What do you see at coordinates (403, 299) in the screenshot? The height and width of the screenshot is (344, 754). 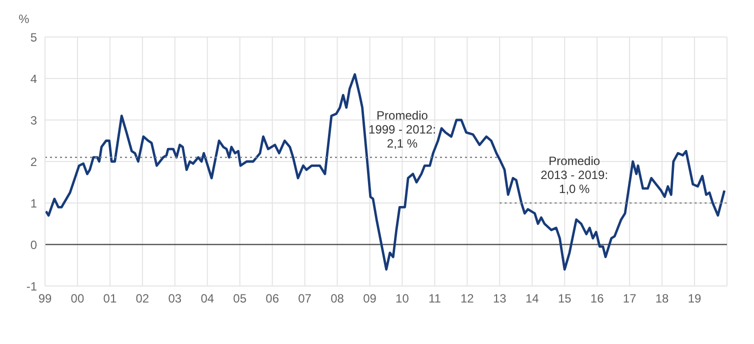 I see `x-tick-label: 10` at bounding box center [403, 299].